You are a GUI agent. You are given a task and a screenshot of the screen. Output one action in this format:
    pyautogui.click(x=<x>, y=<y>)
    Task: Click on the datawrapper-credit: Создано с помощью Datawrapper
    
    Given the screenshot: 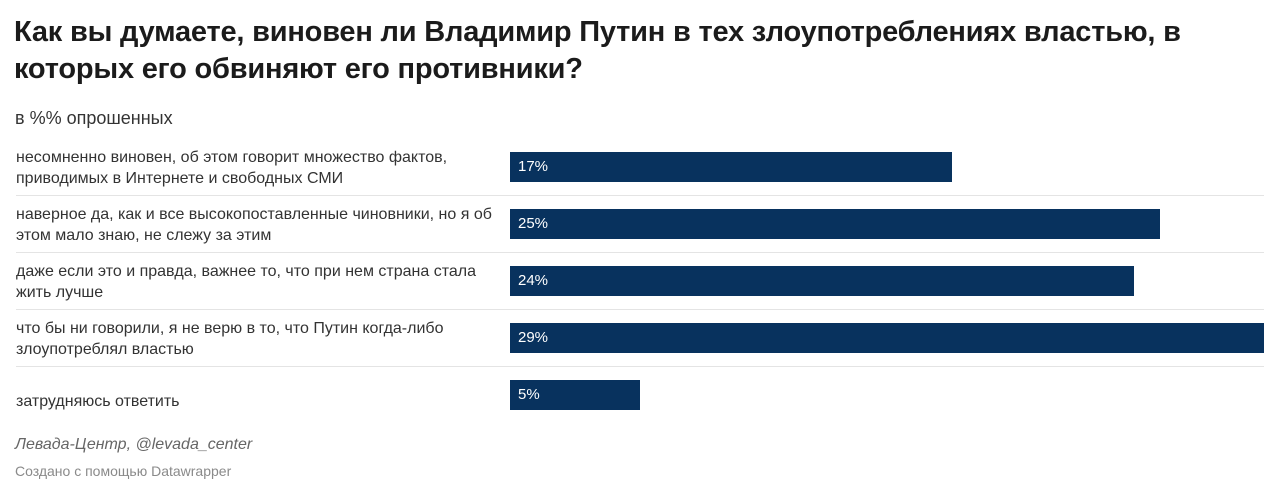 What is the action you would take?
    pyautogui.click(x=123, y=471)
    